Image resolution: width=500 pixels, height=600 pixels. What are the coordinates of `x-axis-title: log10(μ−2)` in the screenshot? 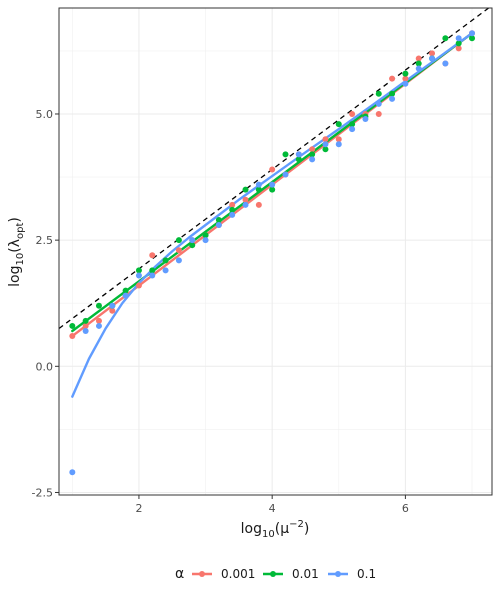 It's located at (275, 529).